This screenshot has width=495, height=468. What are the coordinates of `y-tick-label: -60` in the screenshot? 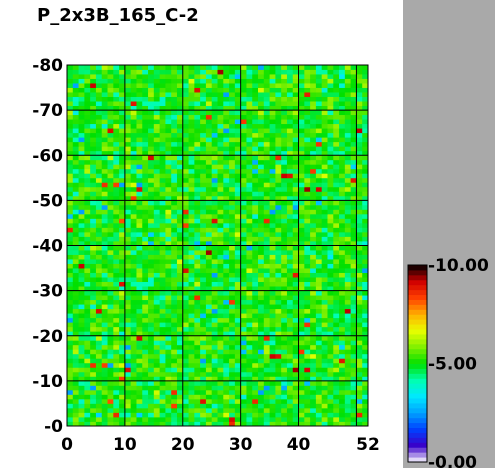 It's located at (47, 156).